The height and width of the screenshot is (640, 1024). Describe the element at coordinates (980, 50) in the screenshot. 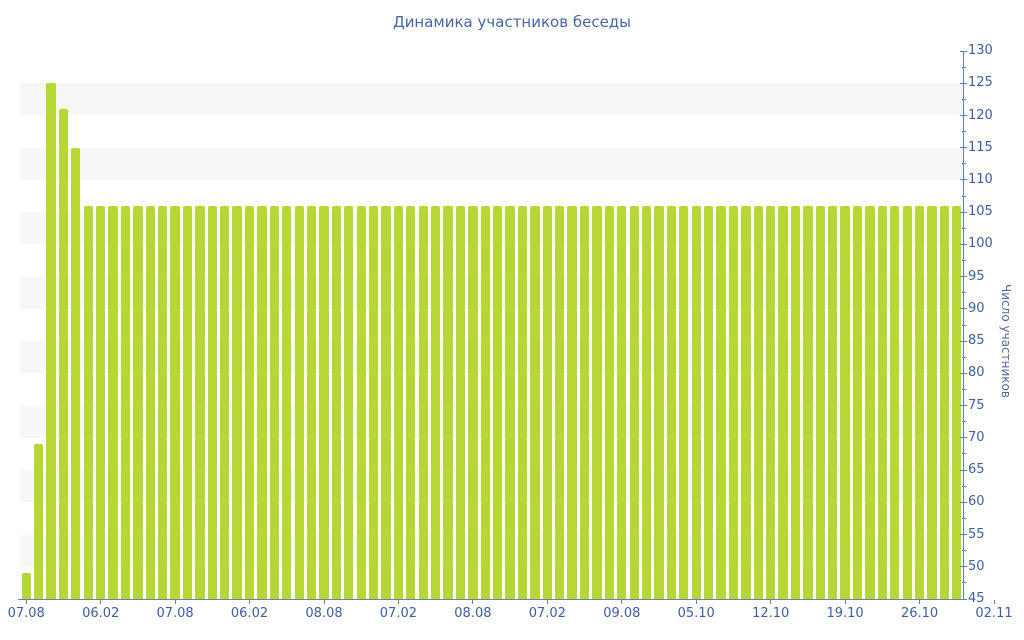

I see `y-tick-label: 130` at that location.